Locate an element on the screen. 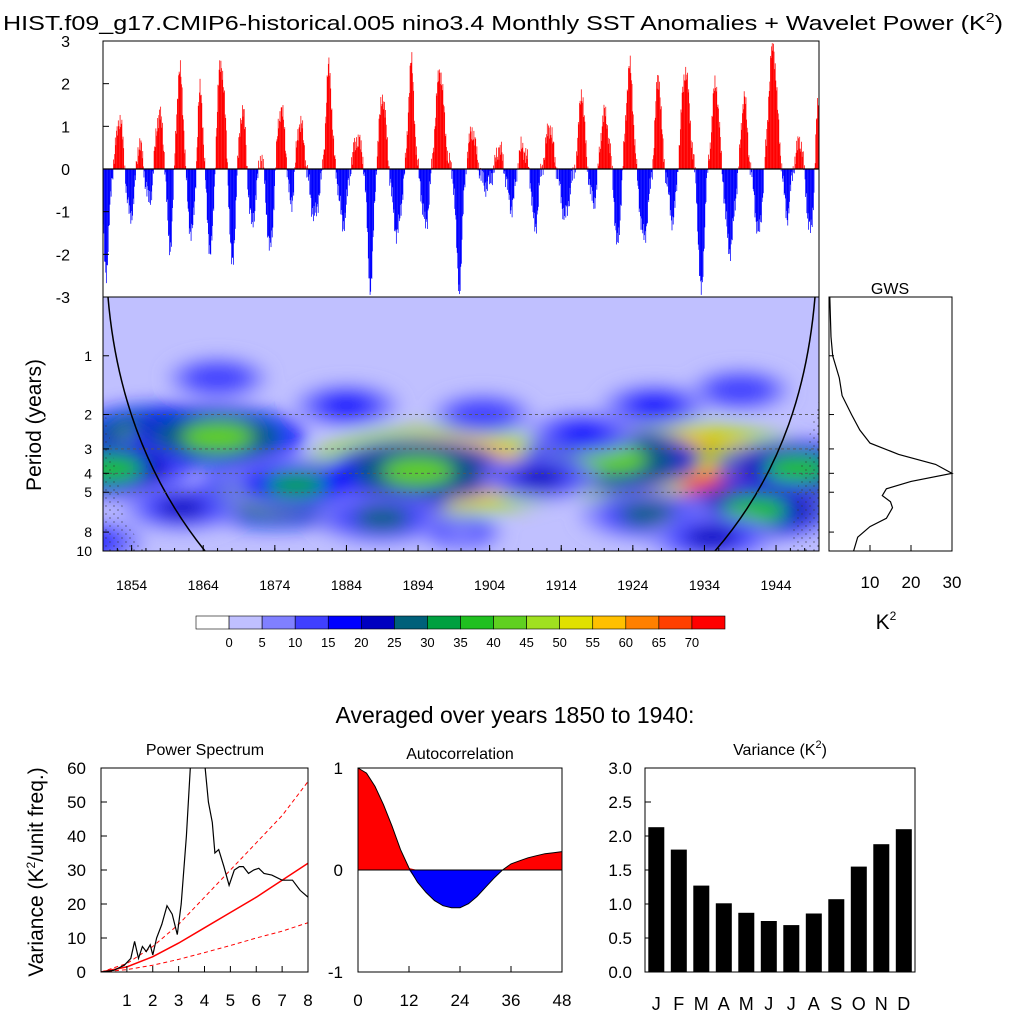  ps-ytick-label: 60 is located at coordinates (76, 768).